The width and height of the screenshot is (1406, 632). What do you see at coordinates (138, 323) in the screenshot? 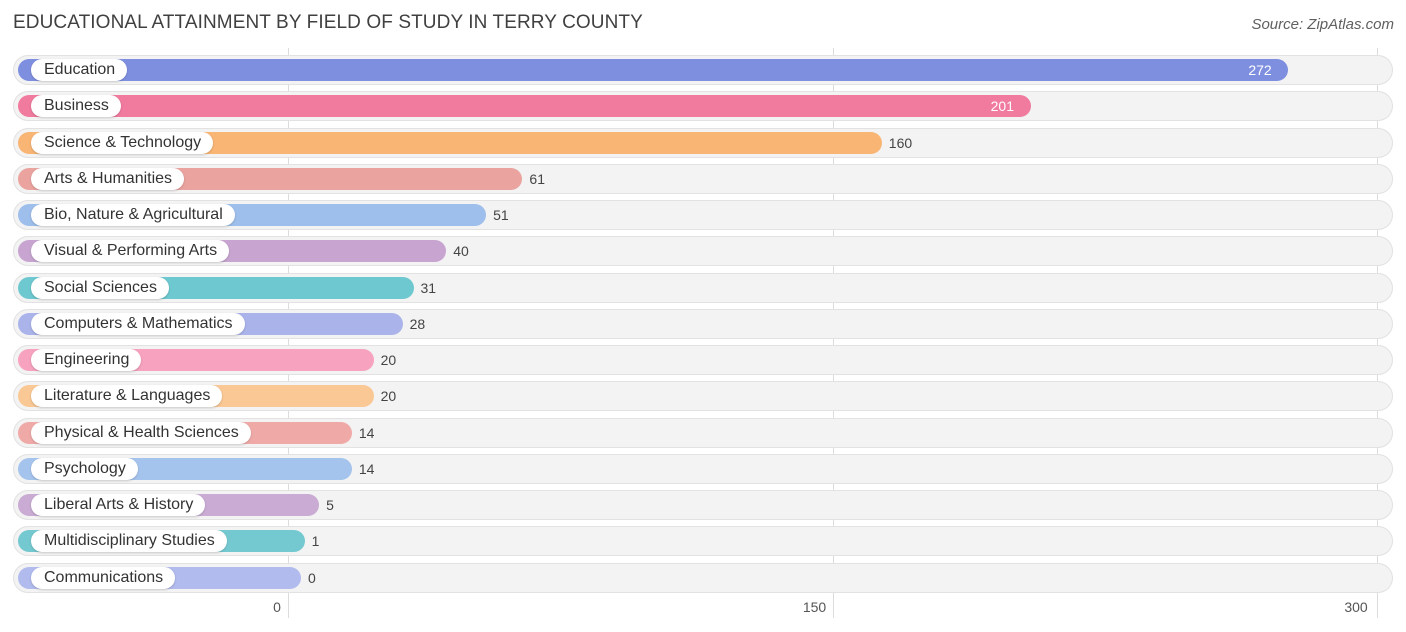
I see `category-label: Computers & Mathematics` at bounding box center [138, 323].